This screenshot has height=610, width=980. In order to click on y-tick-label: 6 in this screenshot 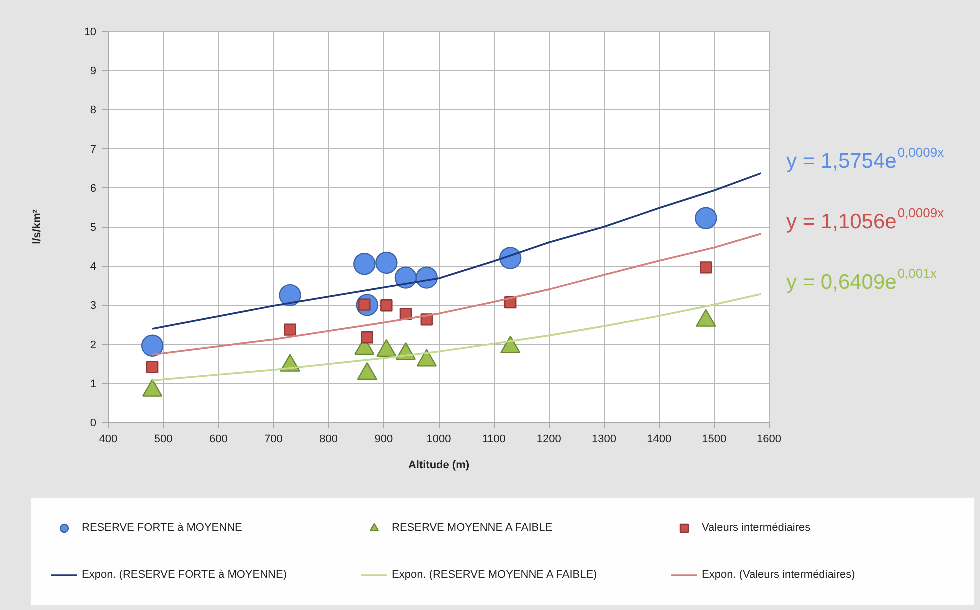, I will do `click(93, 188)`.